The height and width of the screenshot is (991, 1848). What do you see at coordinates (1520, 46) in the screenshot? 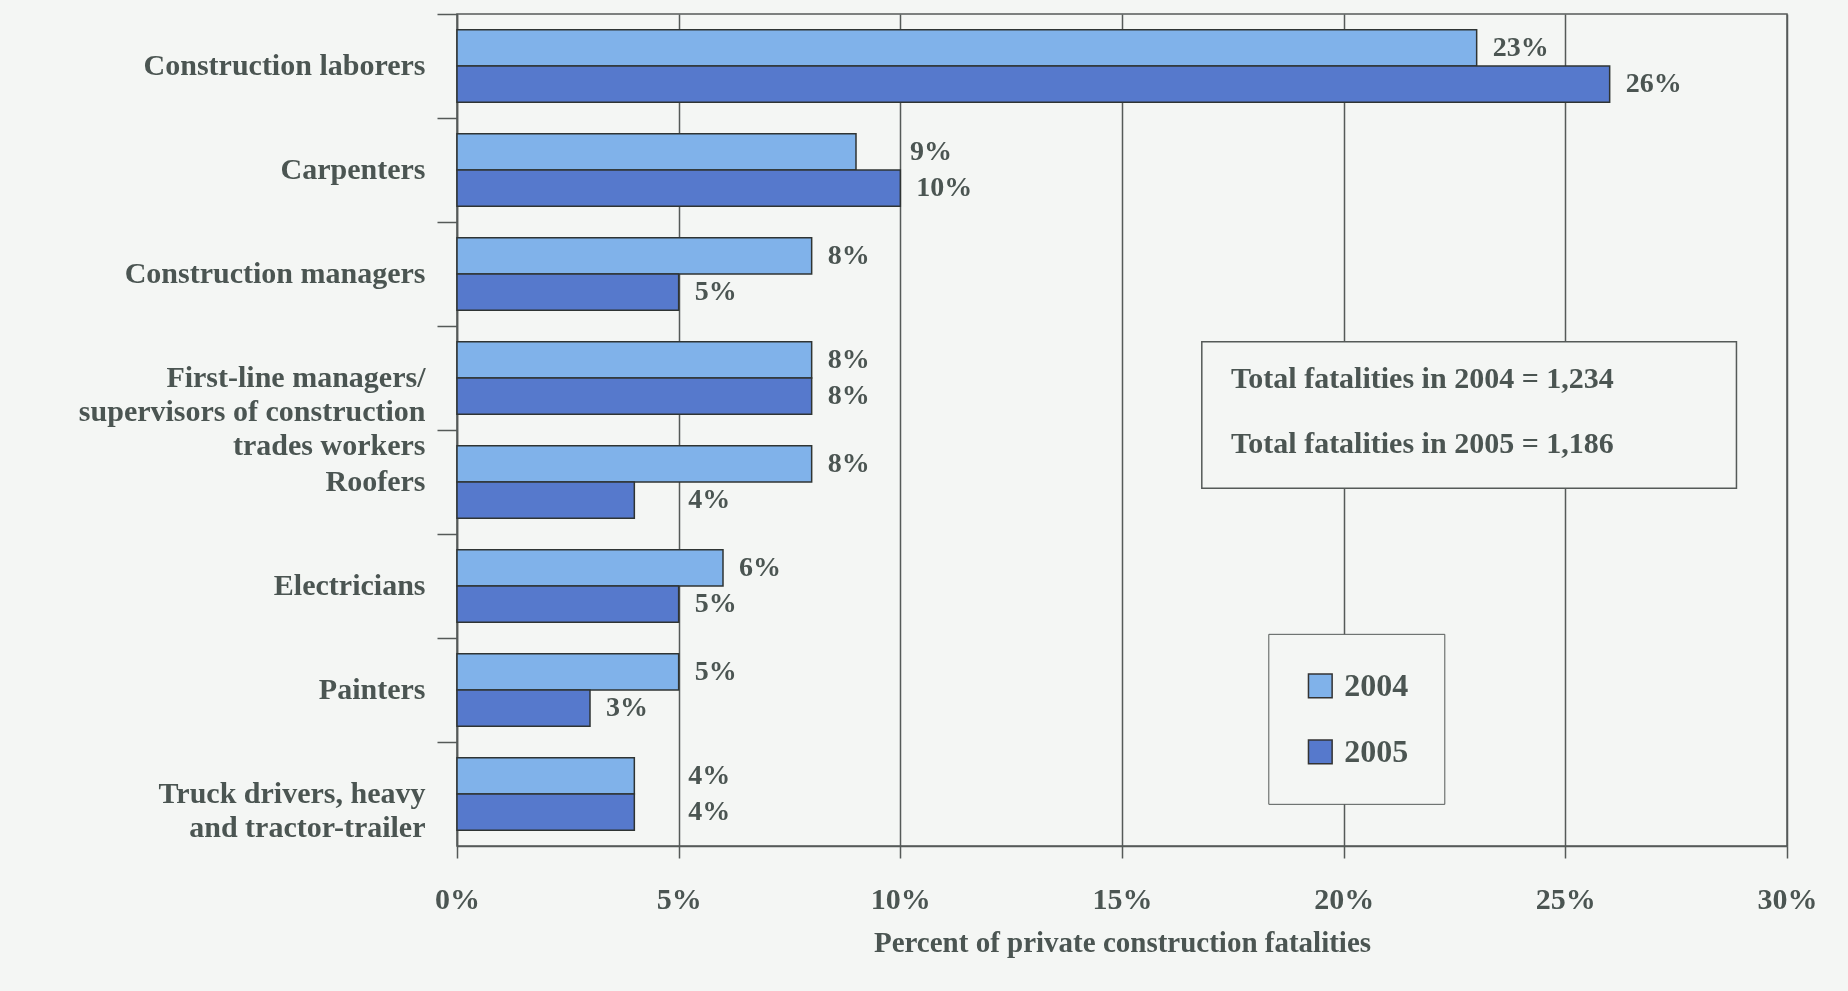
I see `data-label: 23%` at bounding box center [1520, 46].